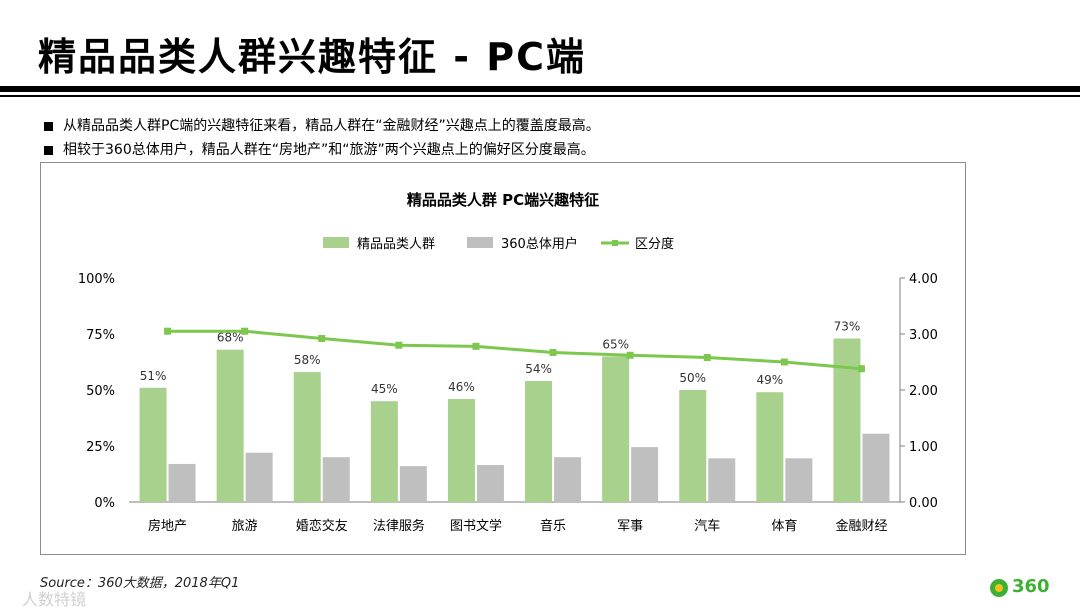 The width and height of the screenshot is (1080, 610). I want to click on y-right-tick-label: 4.00, so click(923, 279).